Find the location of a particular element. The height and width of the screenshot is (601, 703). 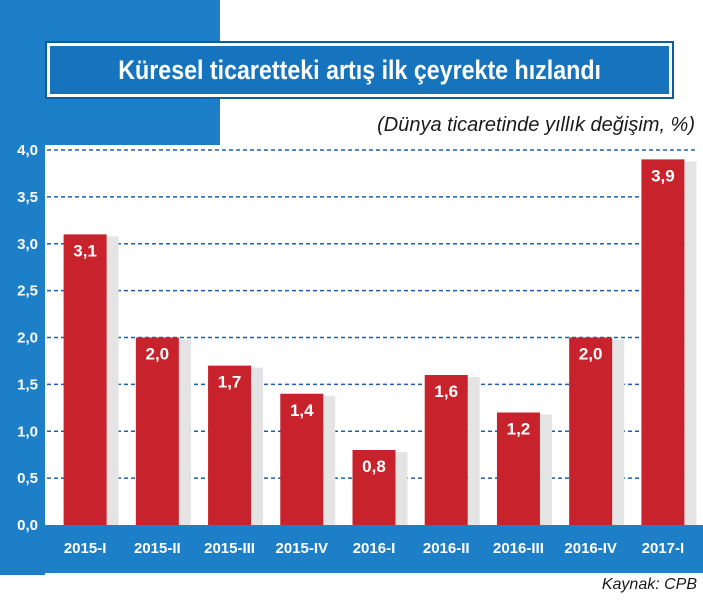

y-tick-label: 1,0 is located at coordinates (27, 431).